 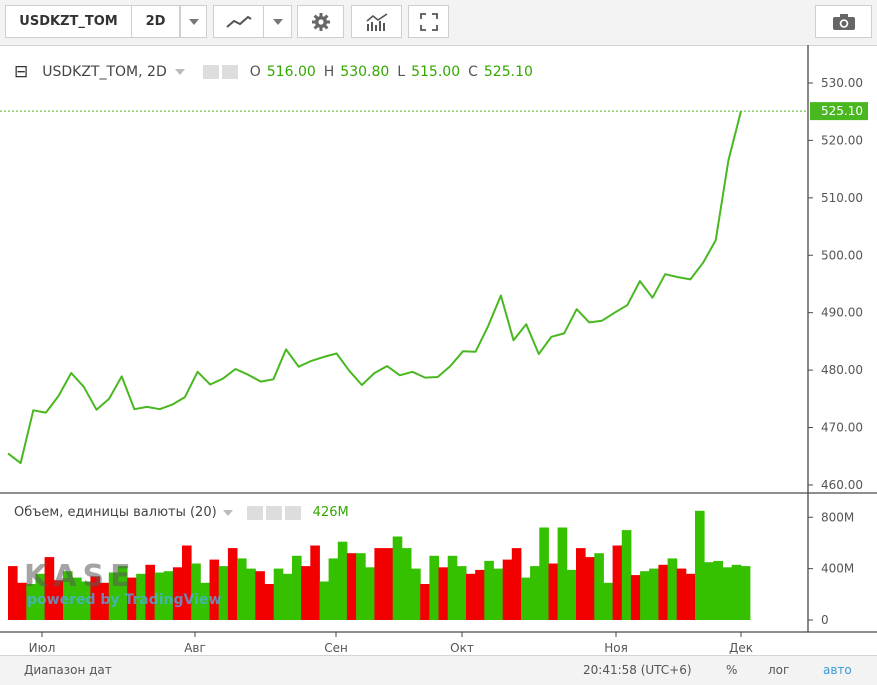 I want to click on price-tick-label: 500.00, so click(x=842, y=255).